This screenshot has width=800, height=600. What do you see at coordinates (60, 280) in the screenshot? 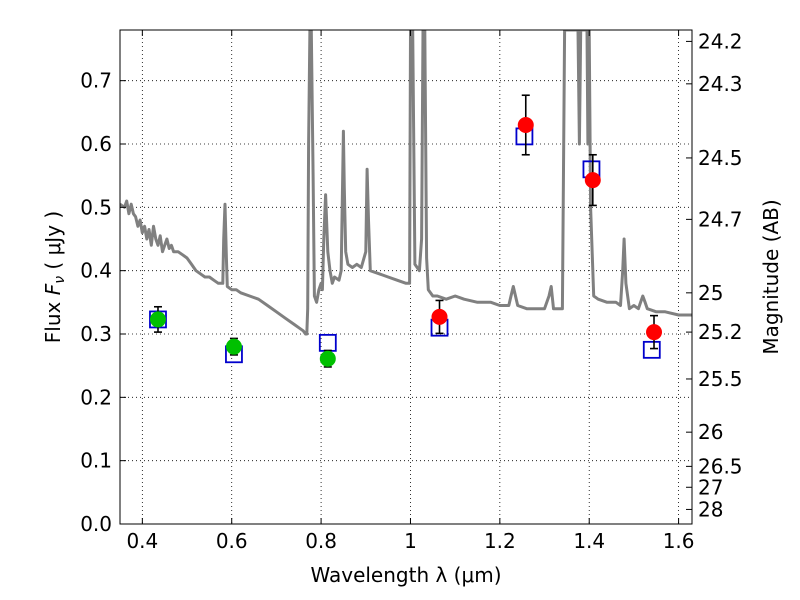
I see `y-axis-title-subscript: ν` at bounding box center [60, 280].